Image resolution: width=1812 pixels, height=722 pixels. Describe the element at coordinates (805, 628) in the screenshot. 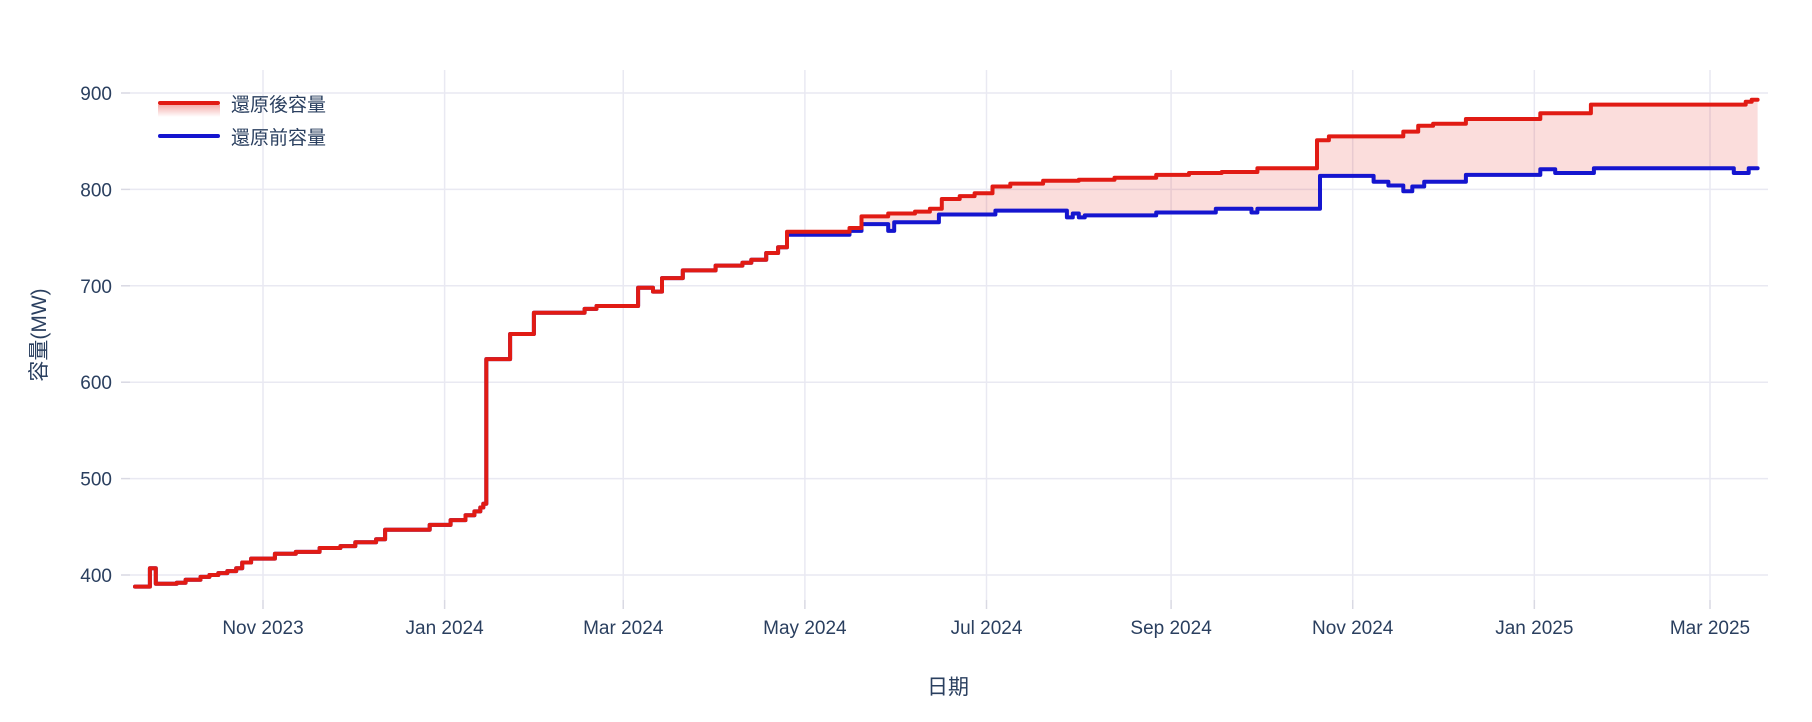

I see `x-tick-label: May 2024` at that location.